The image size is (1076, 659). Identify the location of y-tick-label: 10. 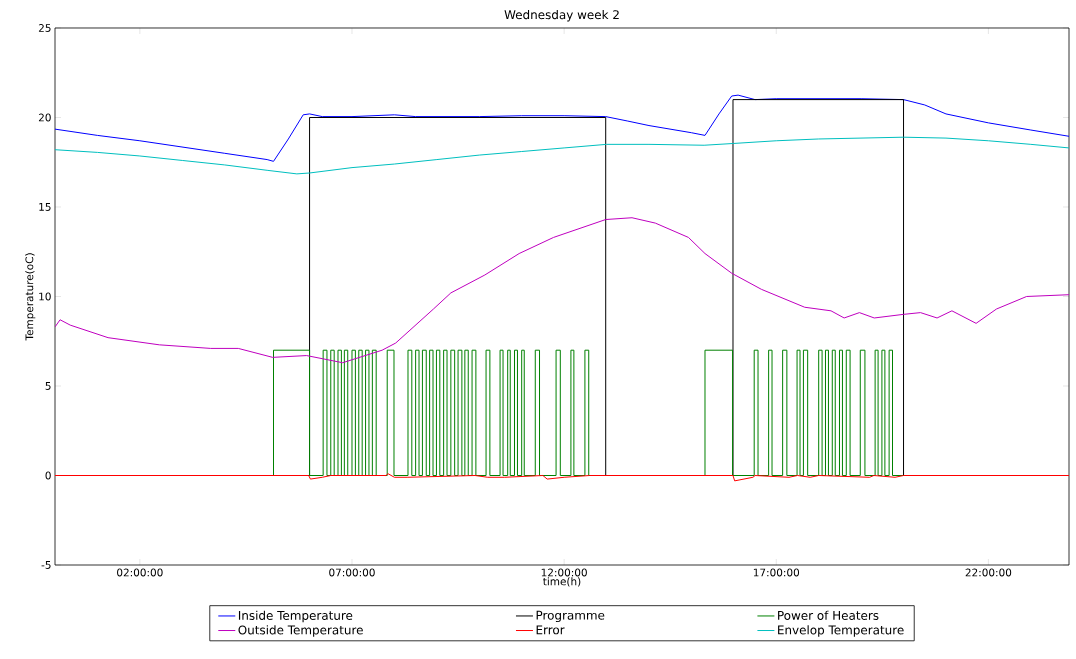
(45, 296).